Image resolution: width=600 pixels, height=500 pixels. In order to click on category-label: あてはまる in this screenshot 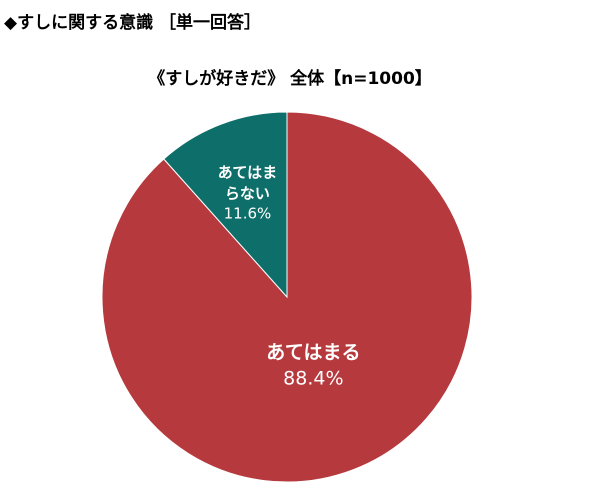, I will do `click(313, 352)`.